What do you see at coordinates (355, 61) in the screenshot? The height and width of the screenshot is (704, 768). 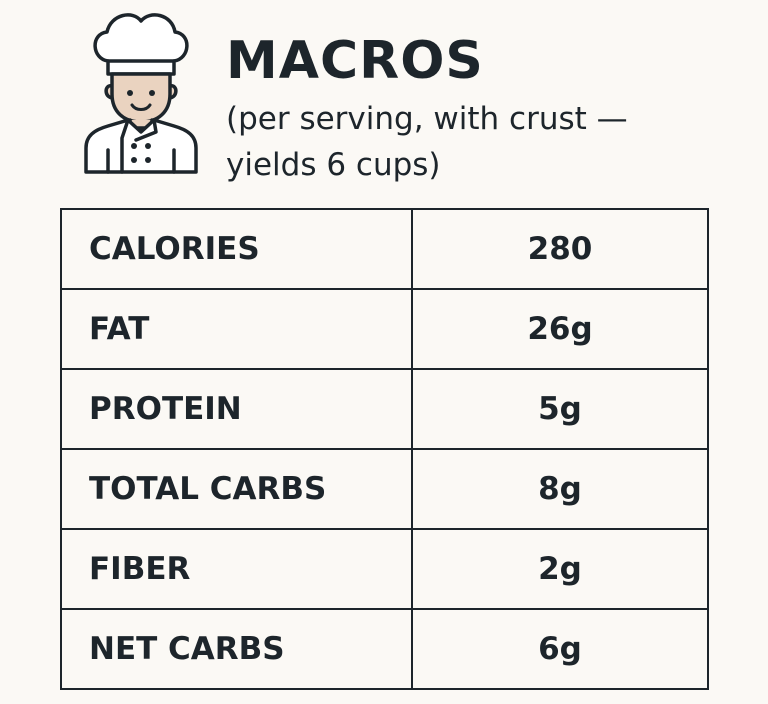 I see `page-title: MACROS` at bounding box center [355, 61].